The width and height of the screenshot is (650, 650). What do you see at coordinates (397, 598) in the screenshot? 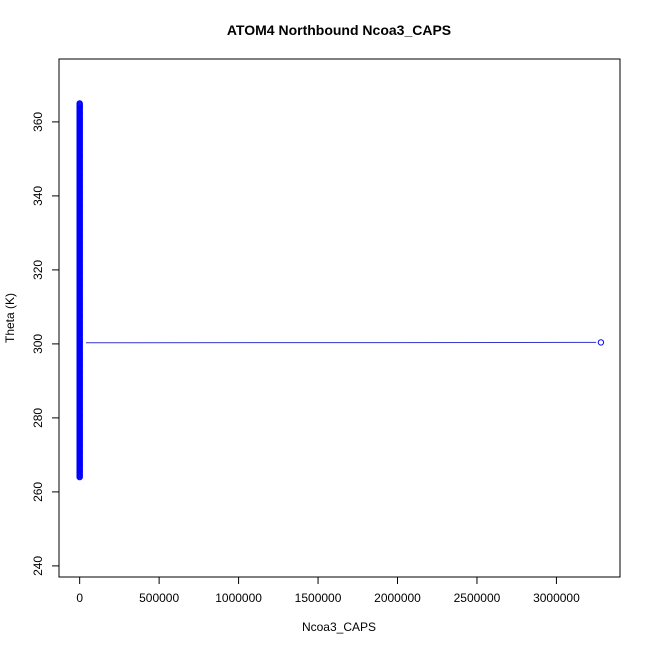
I see `x-tick-label: 2000000` at bounding box center [397, 598].